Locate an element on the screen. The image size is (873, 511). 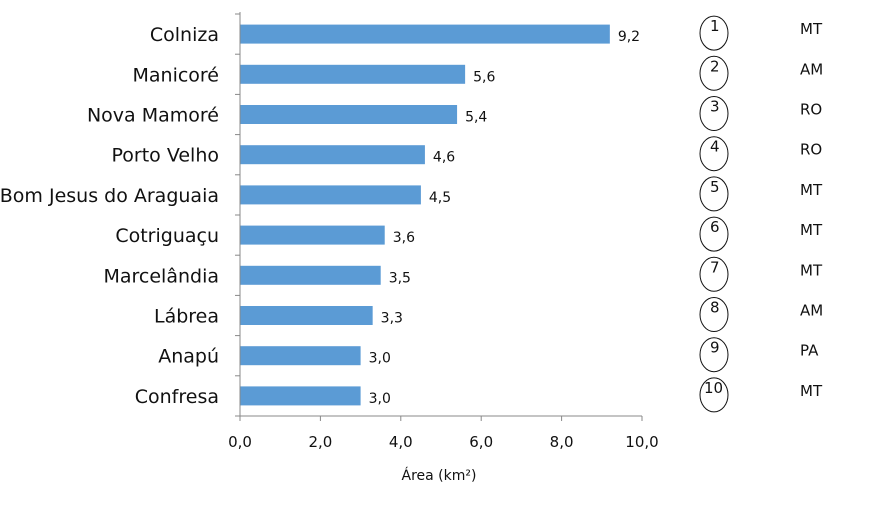
x-tick-label: 0,0 is located at coordinates (240, 442).